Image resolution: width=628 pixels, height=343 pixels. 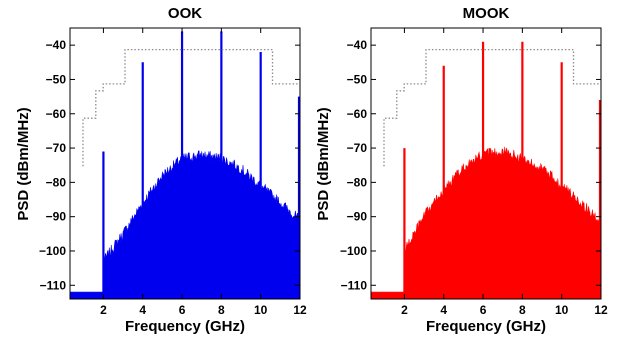 I want to click on chart-title: MOOK, so click(x=486, y=13).